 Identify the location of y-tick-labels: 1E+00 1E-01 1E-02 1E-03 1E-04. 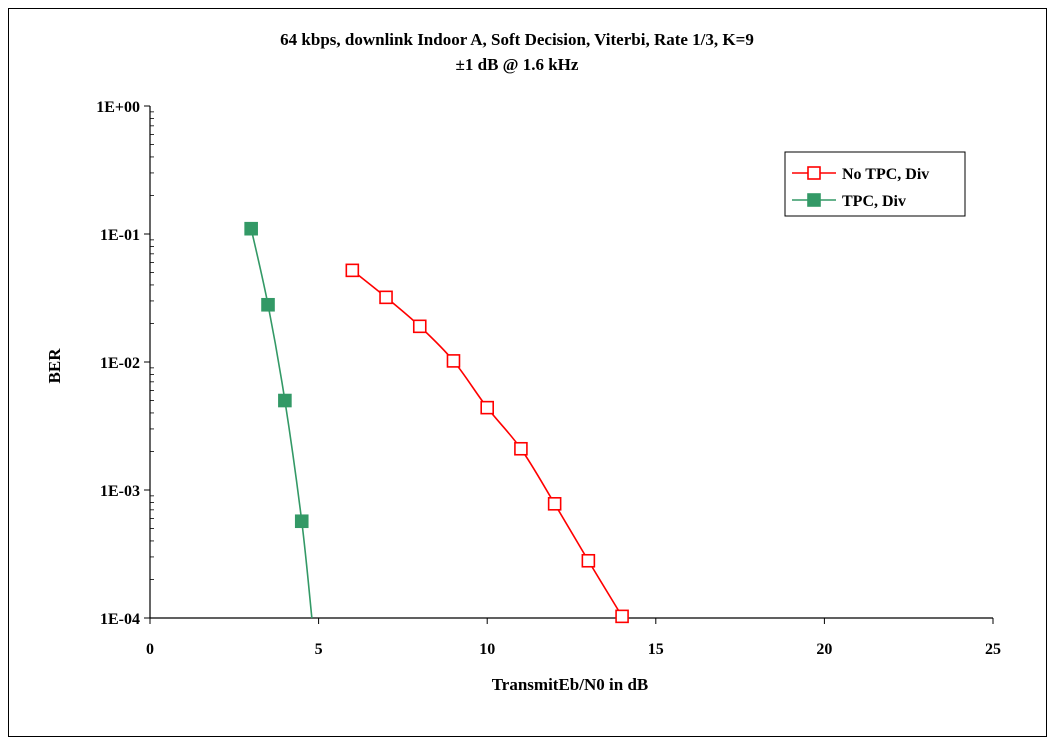
(118, 363).